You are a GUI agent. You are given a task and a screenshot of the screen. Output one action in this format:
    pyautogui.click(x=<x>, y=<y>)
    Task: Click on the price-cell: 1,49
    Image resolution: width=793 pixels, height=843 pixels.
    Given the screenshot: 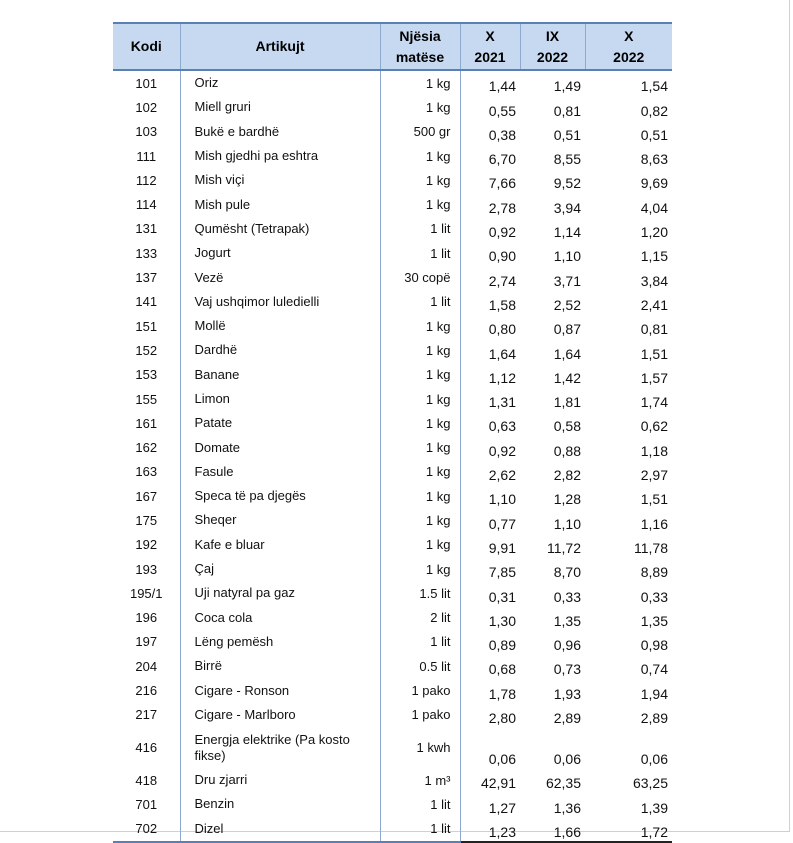 What is the action you would take?
    pyautogui.click(x=567, y=86)
    